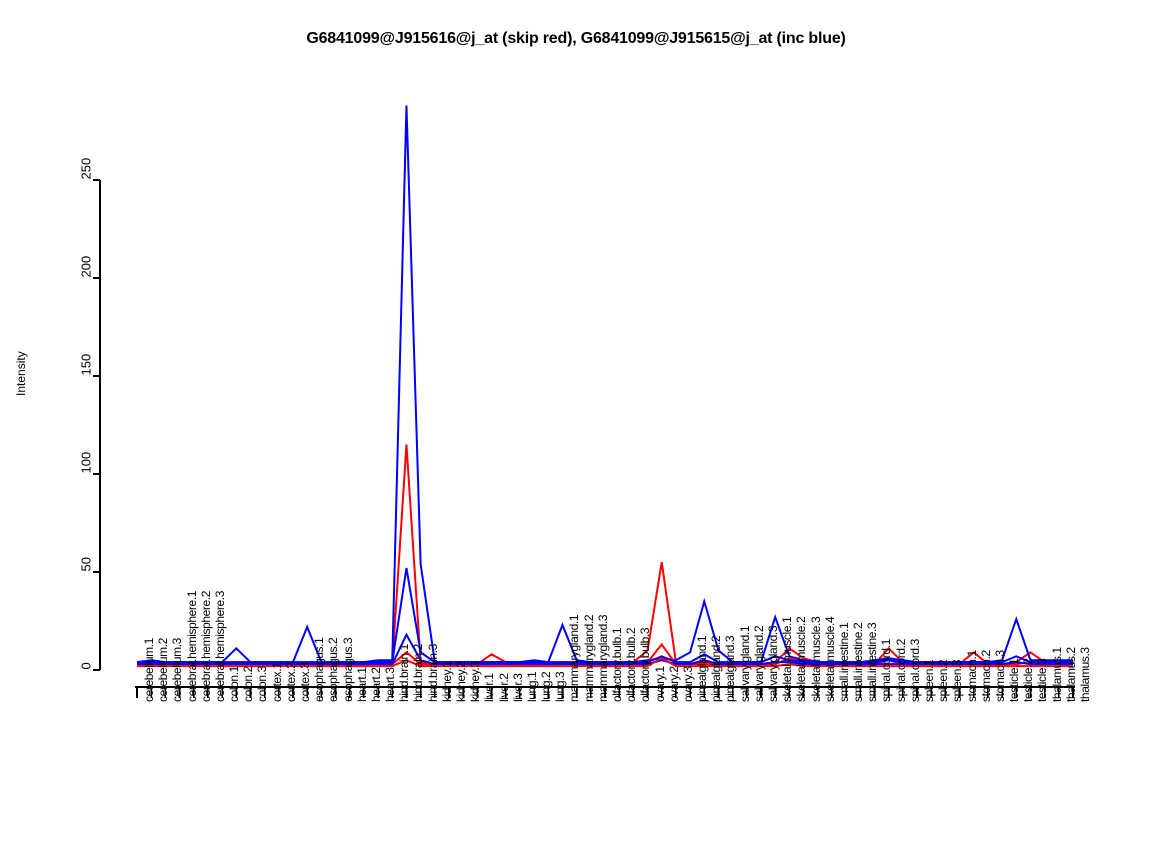 Image resolution: width=1152 pixels, height=864 pixels. I want to click on x-tick-label: pinealgland.2, so click(716, 668).